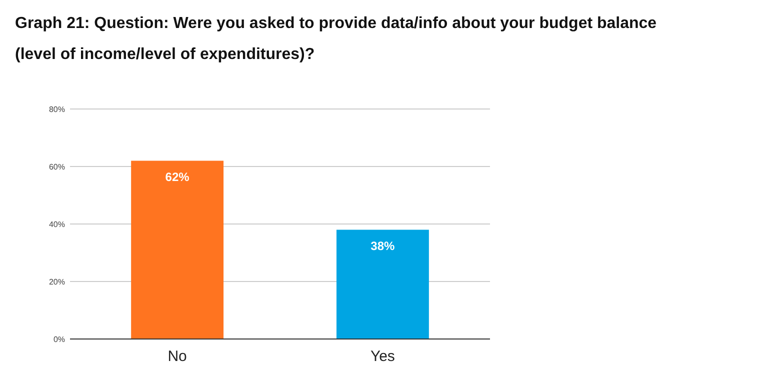 The width and height of the screenshot is (773, 379). I want to click on x-tick-label: No, so click(177, 356).